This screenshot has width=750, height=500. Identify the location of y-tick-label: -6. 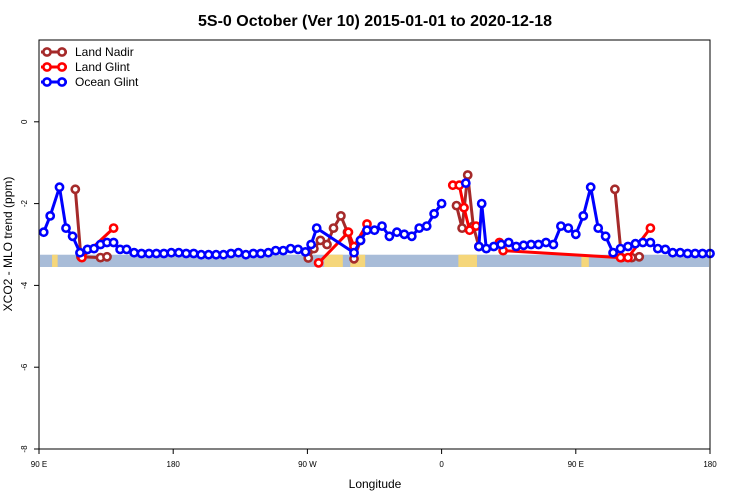
(24, 367).